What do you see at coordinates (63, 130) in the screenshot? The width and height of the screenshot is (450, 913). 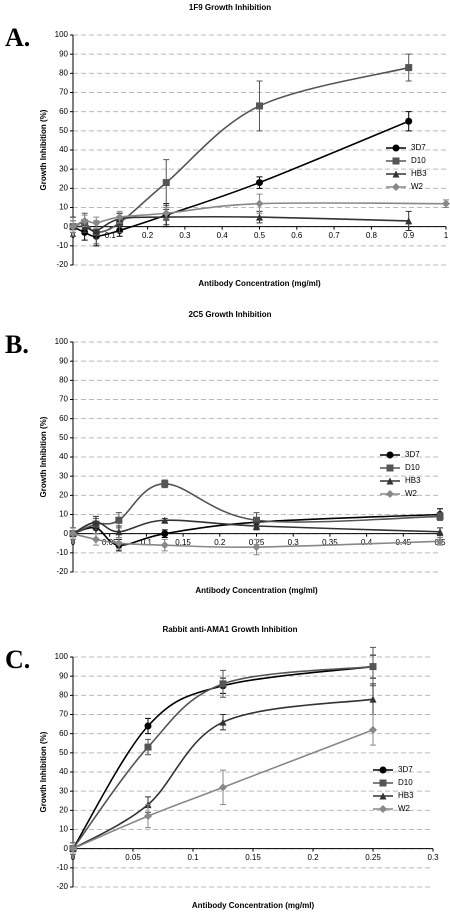 I see `y-tick-label: 50` at bounding box center [63, 130].